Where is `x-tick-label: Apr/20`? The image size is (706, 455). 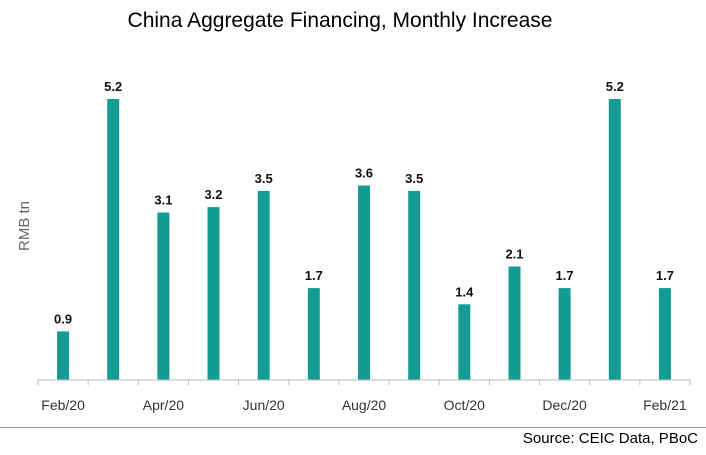
x-tick-label: Apr/20 is located at coordinates (163, 405).